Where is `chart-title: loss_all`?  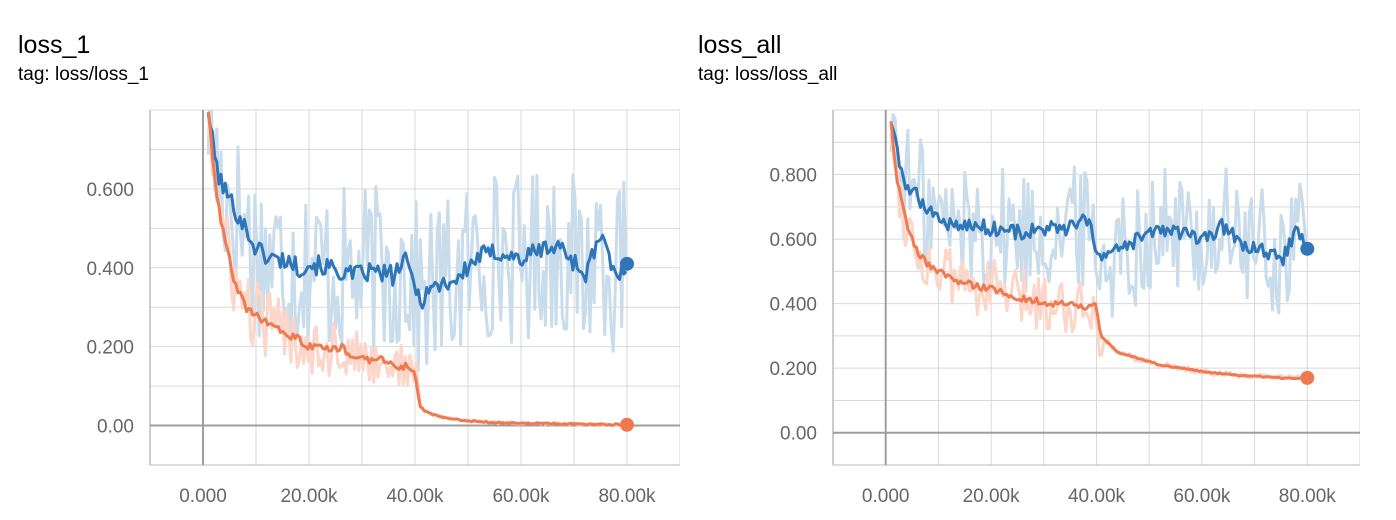
chart-title: loss_all is located at coordinates (740, 45).